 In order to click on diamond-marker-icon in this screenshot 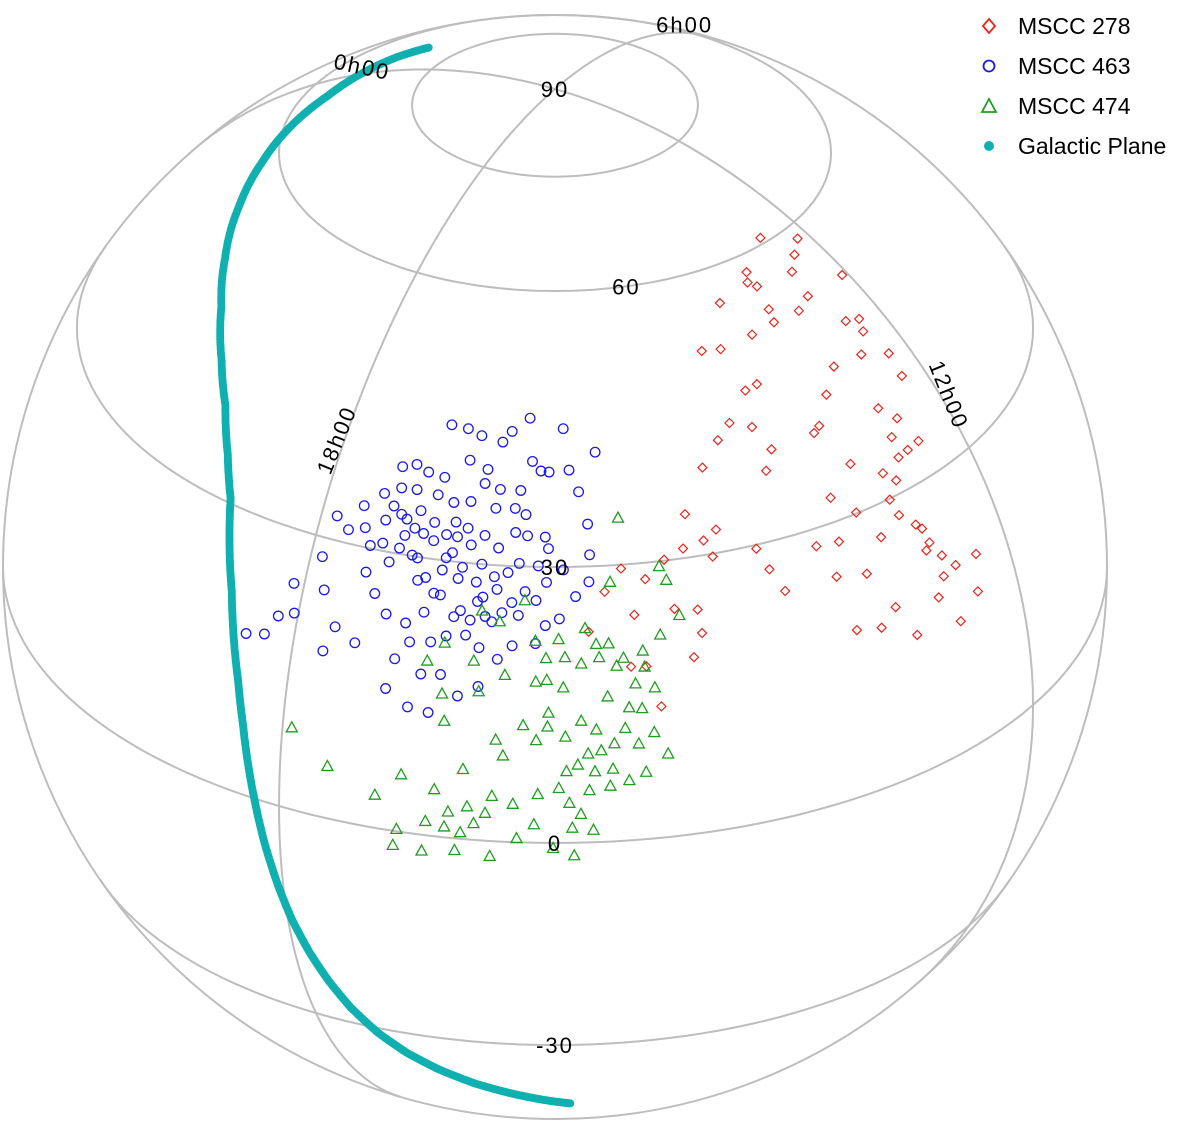, I will do `click(989, 26)`.